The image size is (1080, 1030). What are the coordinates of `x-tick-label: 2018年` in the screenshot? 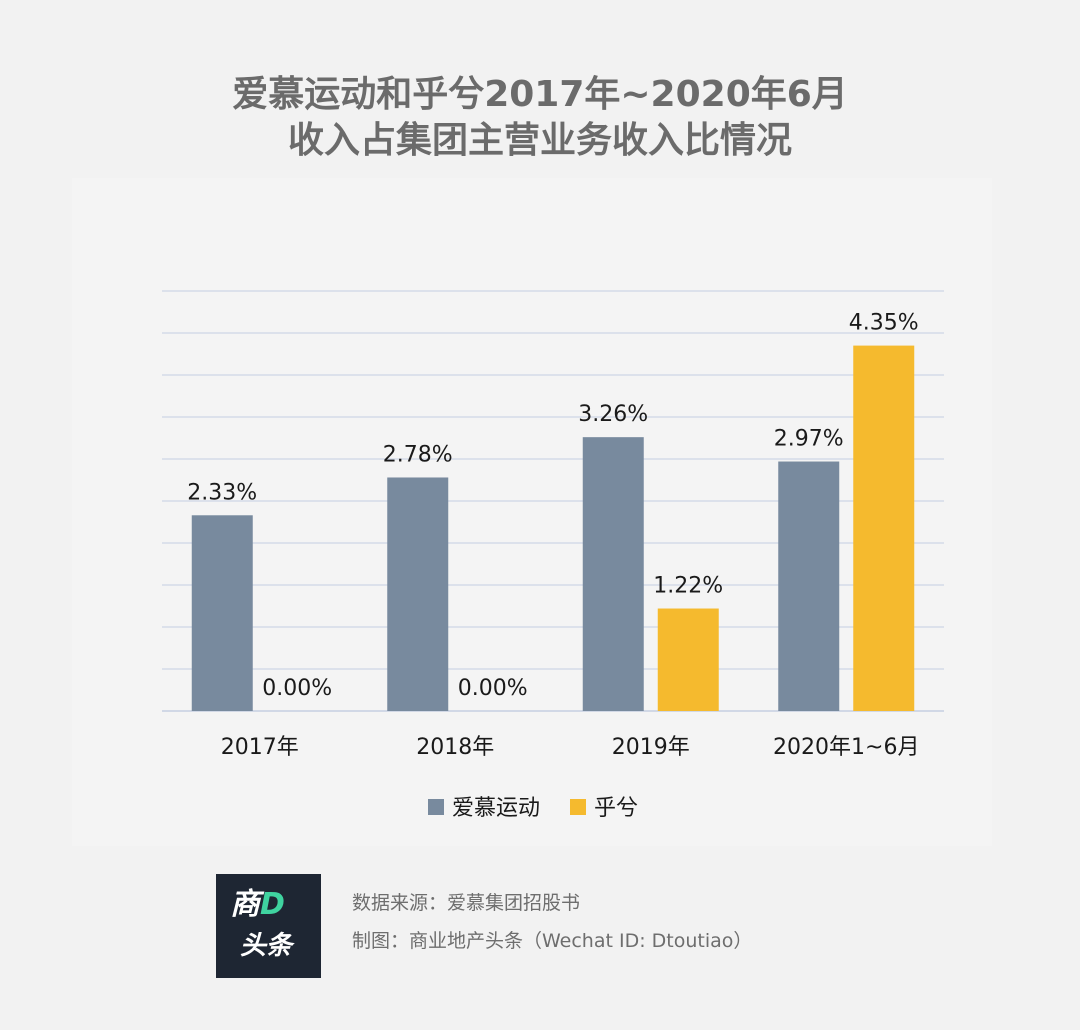 It's located at (455, 747).